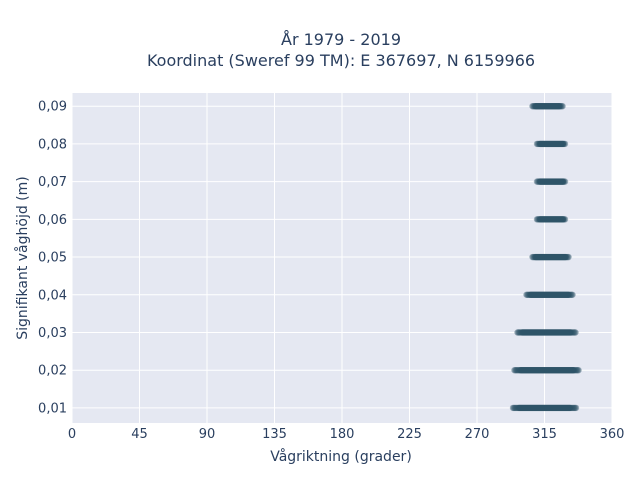 This screenshot has width=640, height=480. Describe the element at coordinates (342, 434) in the screenshot. I see `x-tick-label: 180` at that location.